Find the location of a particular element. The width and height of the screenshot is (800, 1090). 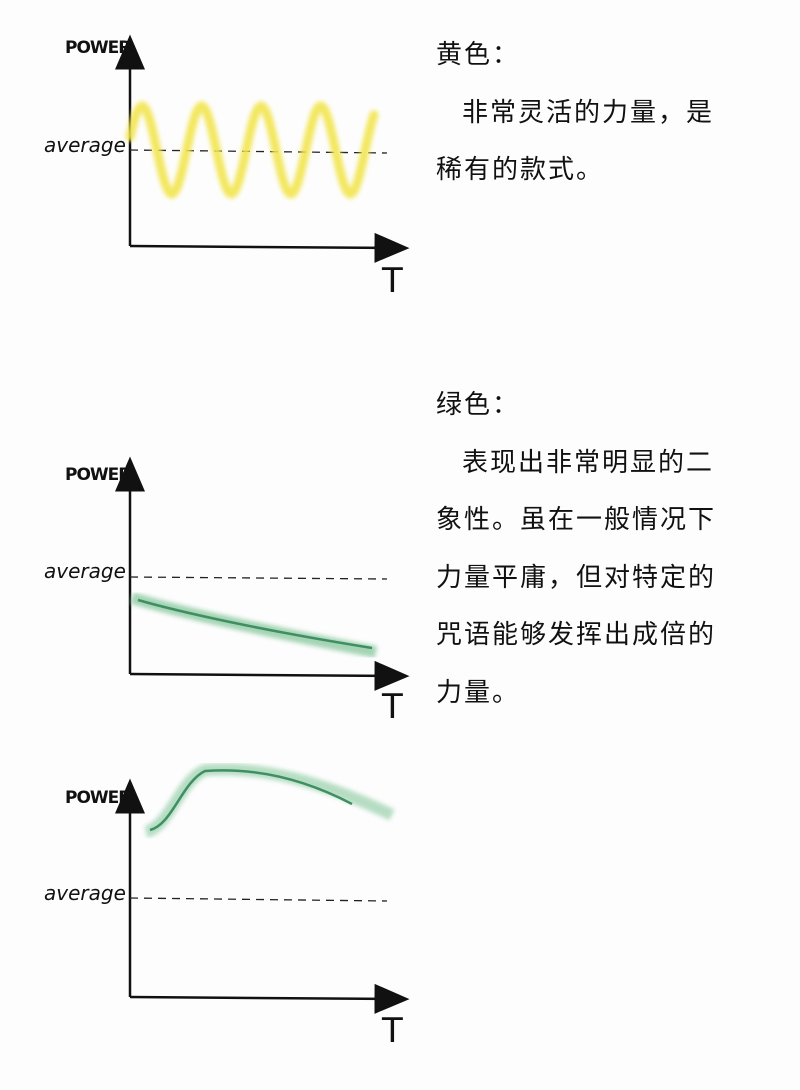

description-line: 力量平庸，但对特定的 is located at coordinates (576, 577).